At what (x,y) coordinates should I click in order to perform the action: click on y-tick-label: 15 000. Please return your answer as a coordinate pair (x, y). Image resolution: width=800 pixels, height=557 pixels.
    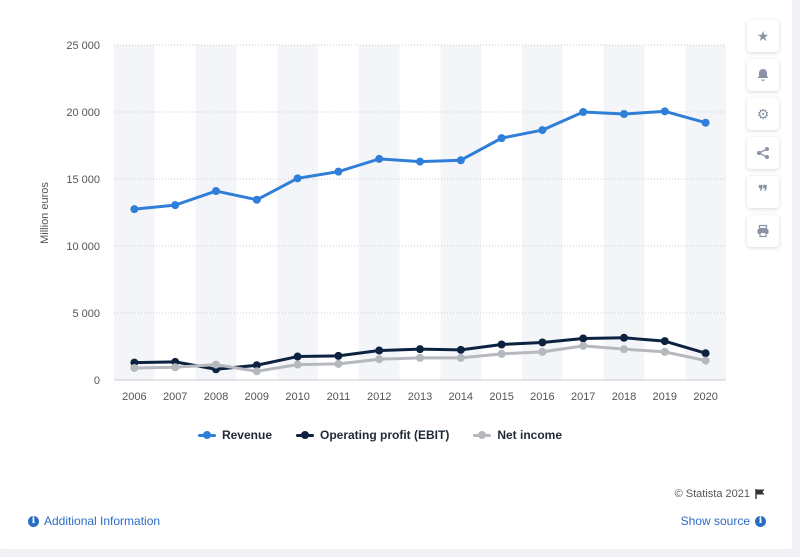
    Looking at the image, I should click on (83, 180).